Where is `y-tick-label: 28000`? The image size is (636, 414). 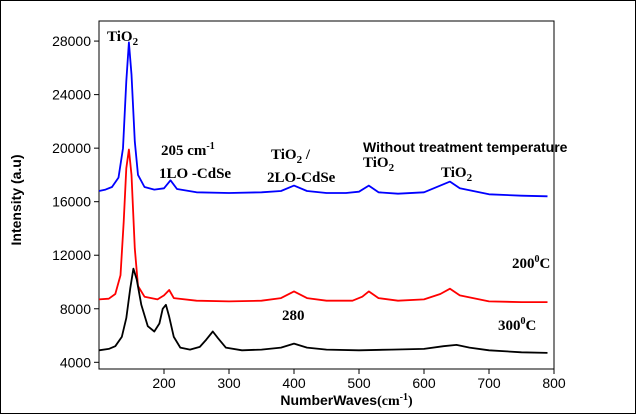 y-tick-label: 28000 is located at coordinates (71, 41).